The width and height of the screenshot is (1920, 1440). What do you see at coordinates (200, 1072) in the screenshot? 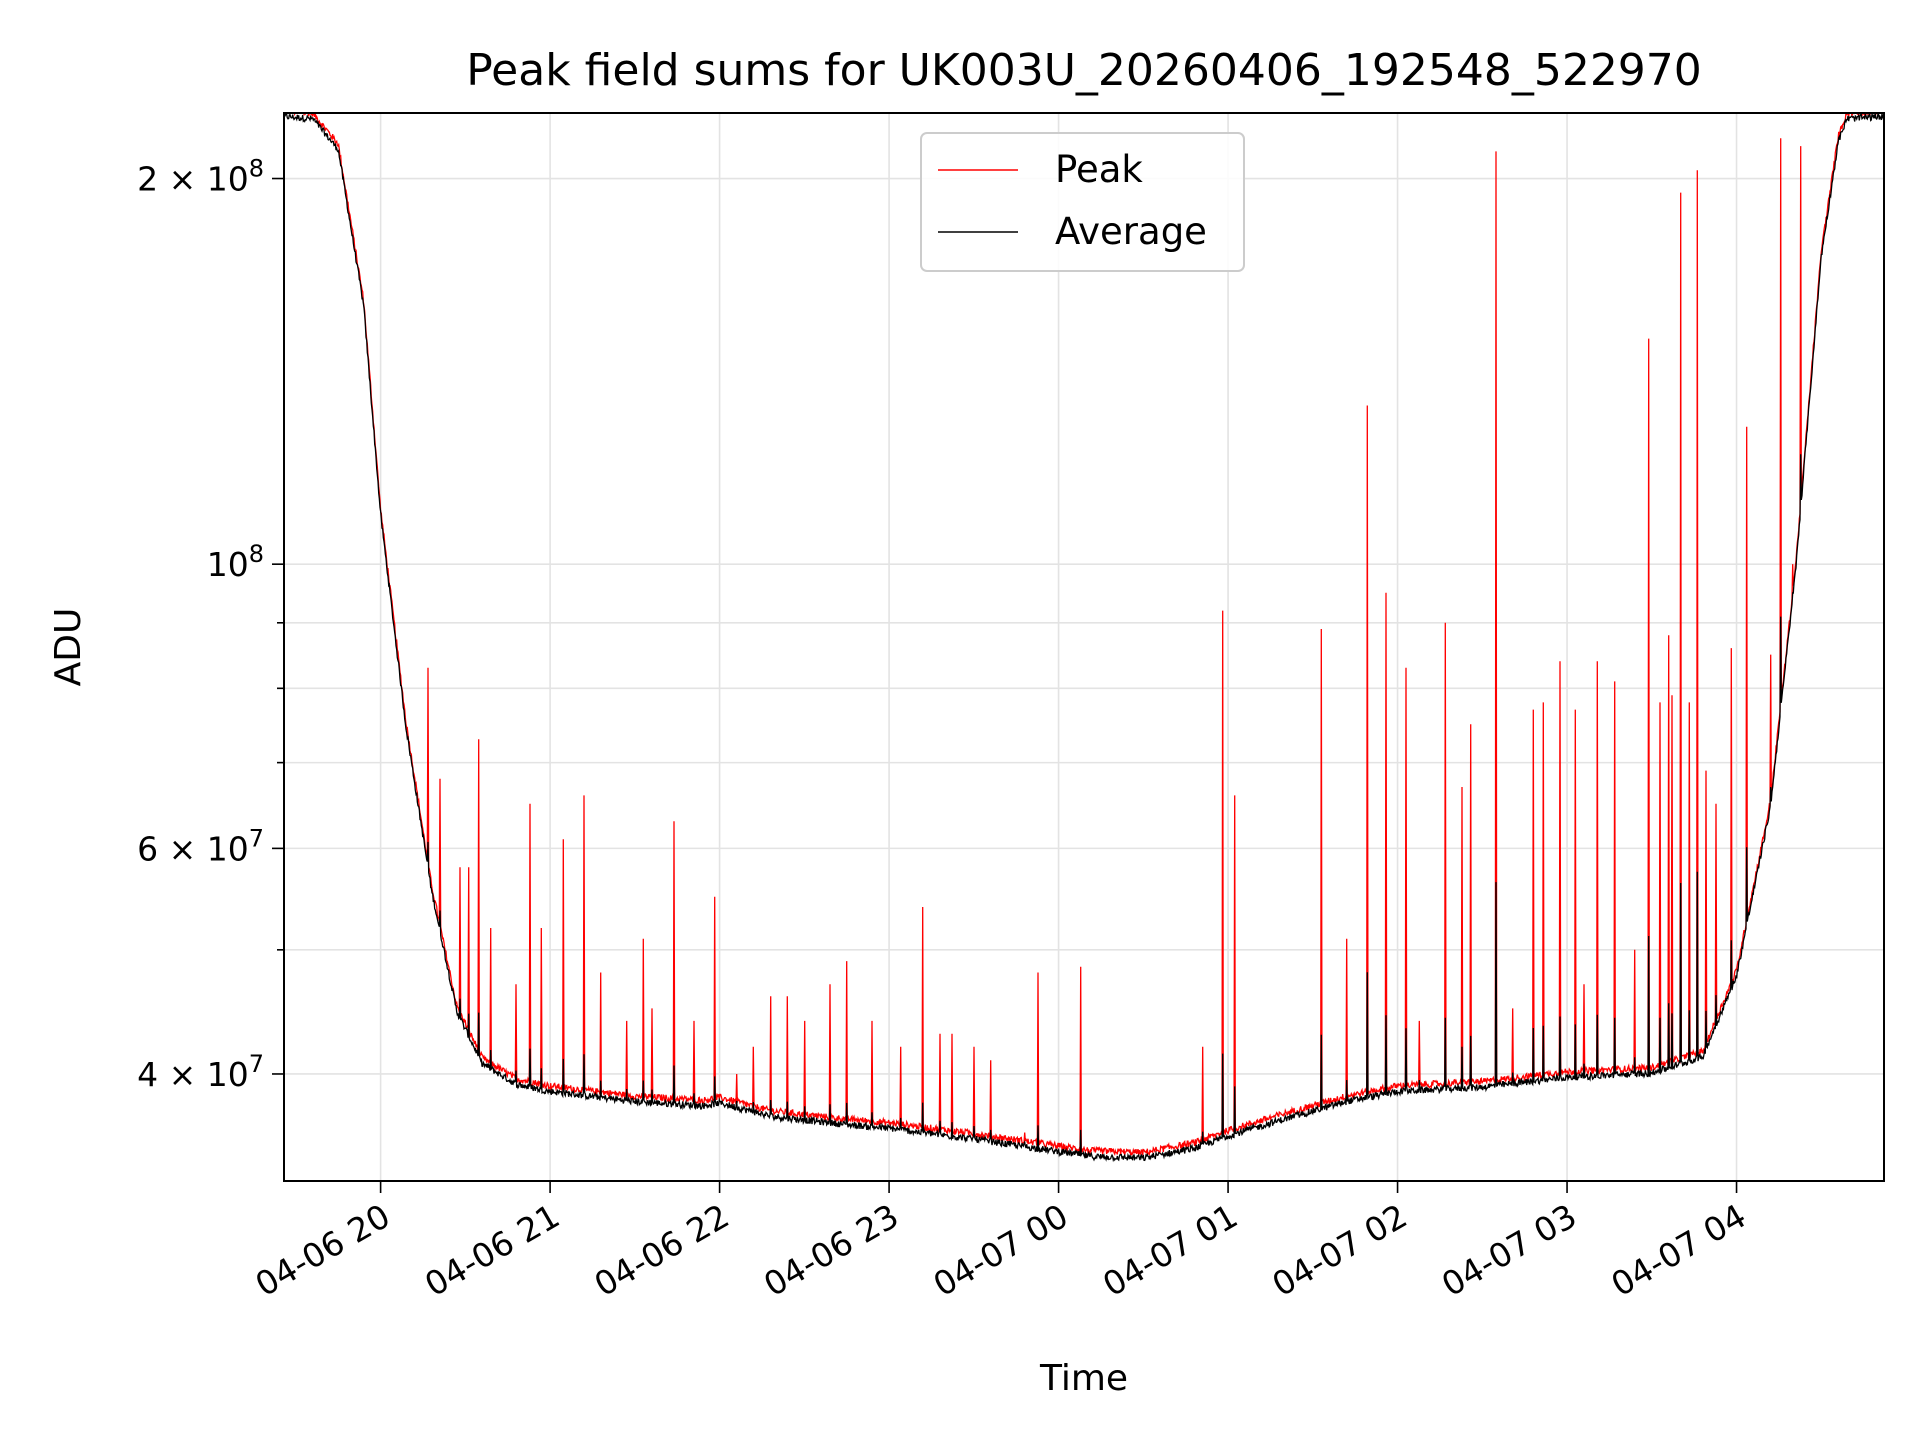
I see `y-tick-label-0: 4 × 107` at bounding box center [200, 1072].